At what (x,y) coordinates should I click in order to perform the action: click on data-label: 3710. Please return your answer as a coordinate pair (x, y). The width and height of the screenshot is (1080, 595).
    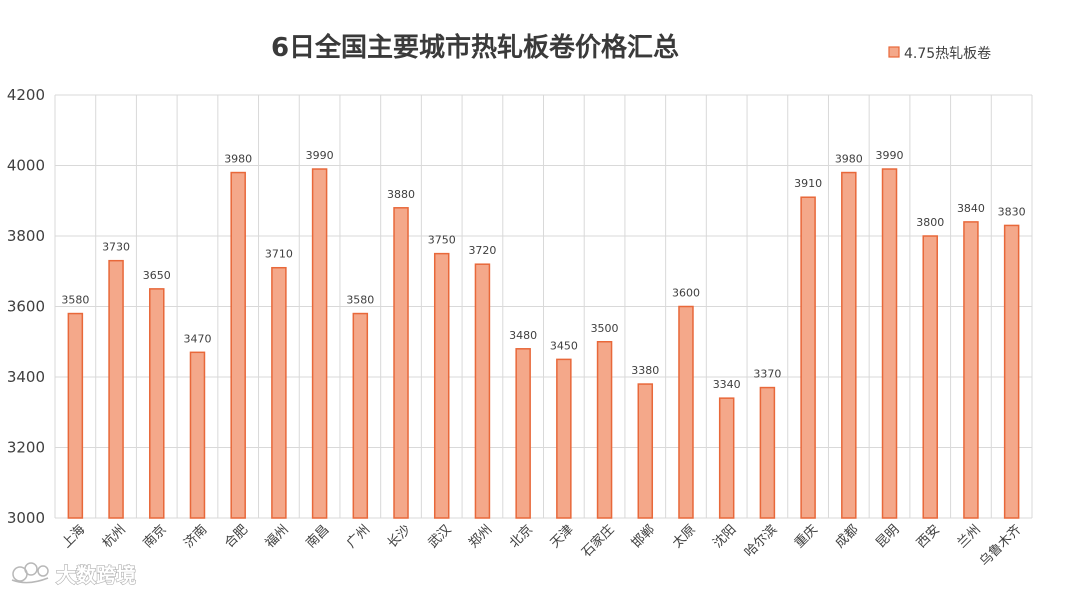
    Looking at the image, I should click on (279, 254).